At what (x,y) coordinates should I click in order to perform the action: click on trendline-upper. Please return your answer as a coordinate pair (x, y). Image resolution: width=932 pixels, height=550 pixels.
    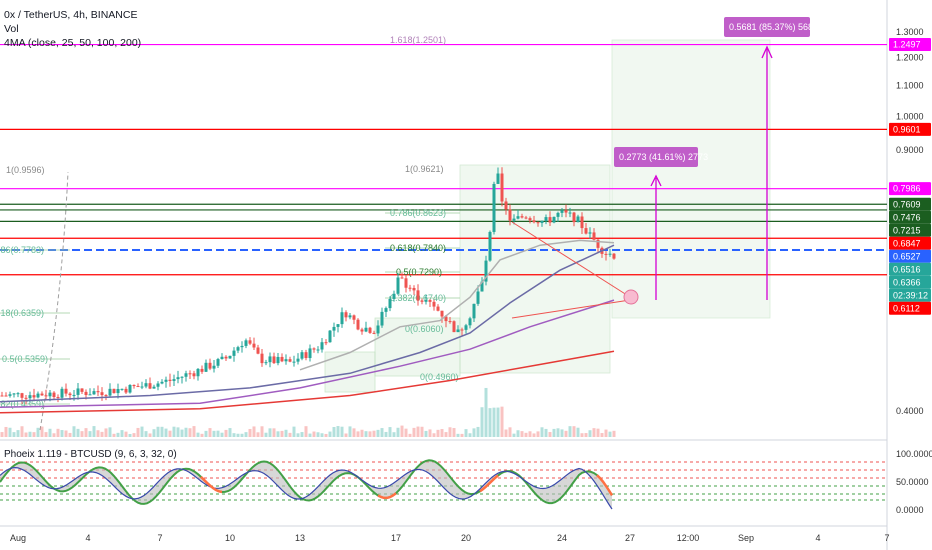
    Looking at the image, I should click on (571, 259).